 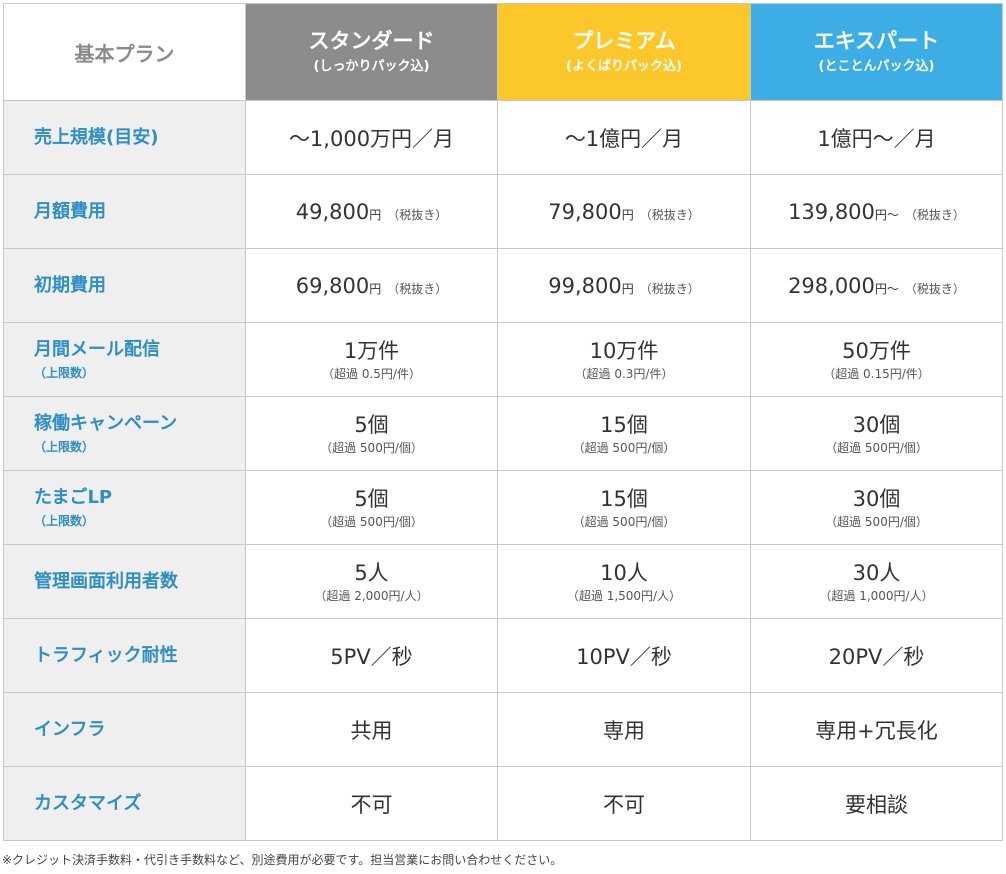 I want to click on value-text: 〜1億円／月, so click(x=624, y=138).